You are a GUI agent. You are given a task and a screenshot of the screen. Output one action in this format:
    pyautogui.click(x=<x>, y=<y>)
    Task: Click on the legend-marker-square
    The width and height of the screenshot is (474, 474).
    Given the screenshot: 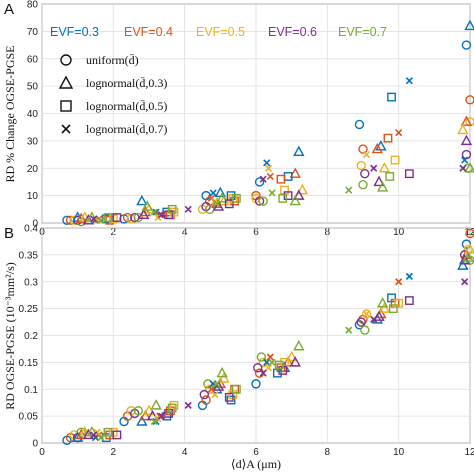 What is the action you would take?
    pyautogui.click(x=66, y=106)
    